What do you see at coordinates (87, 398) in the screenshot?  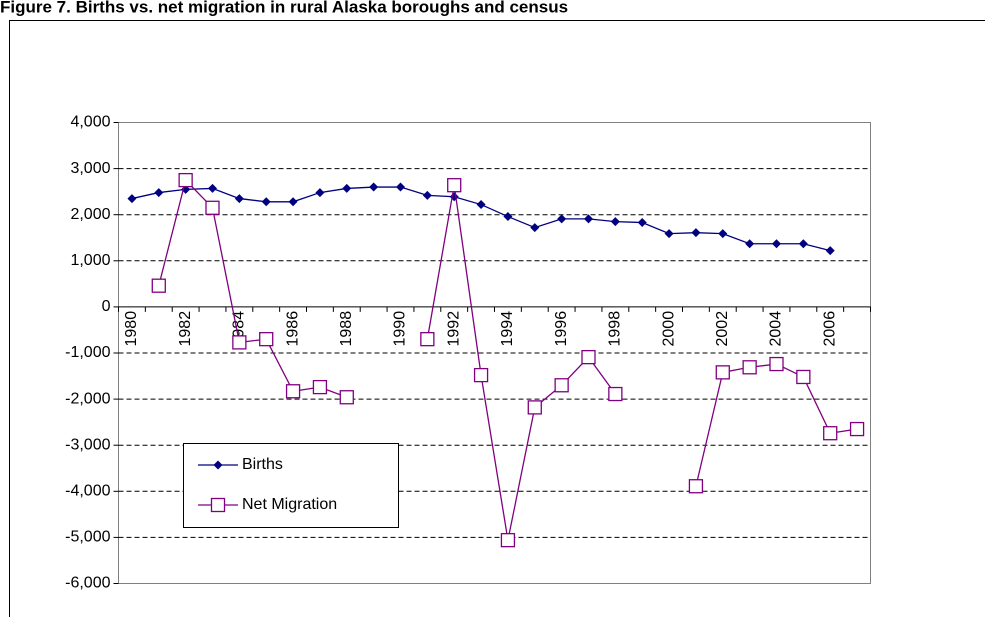 I see `y-tick-label: -2,000` at bounding box center [87, 398].